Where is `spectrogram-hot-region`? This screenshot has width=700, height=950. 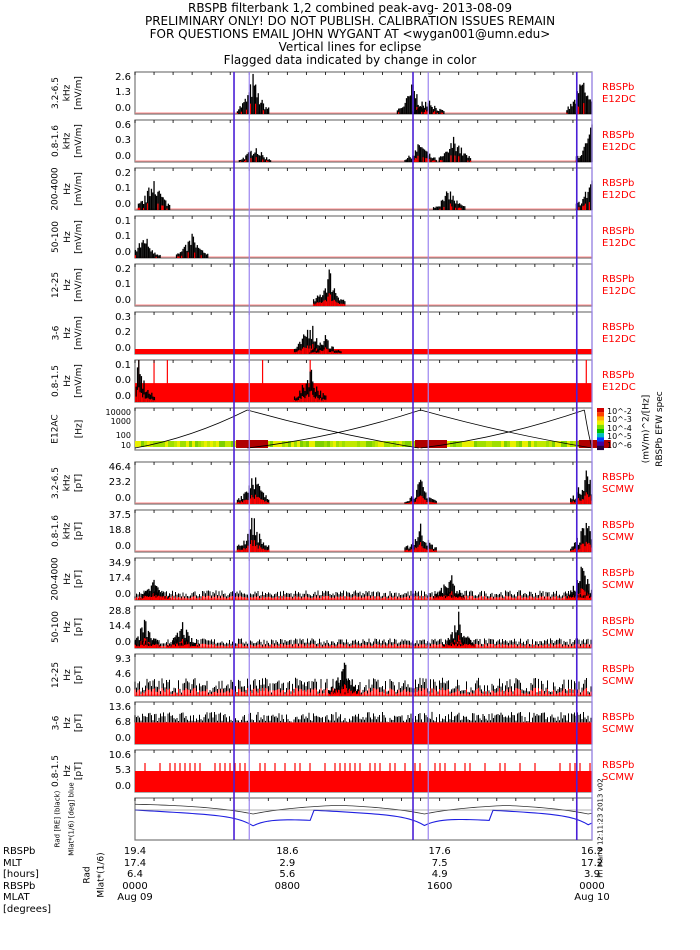 spectrogram-hot-region is located at coordinates (594, 444).